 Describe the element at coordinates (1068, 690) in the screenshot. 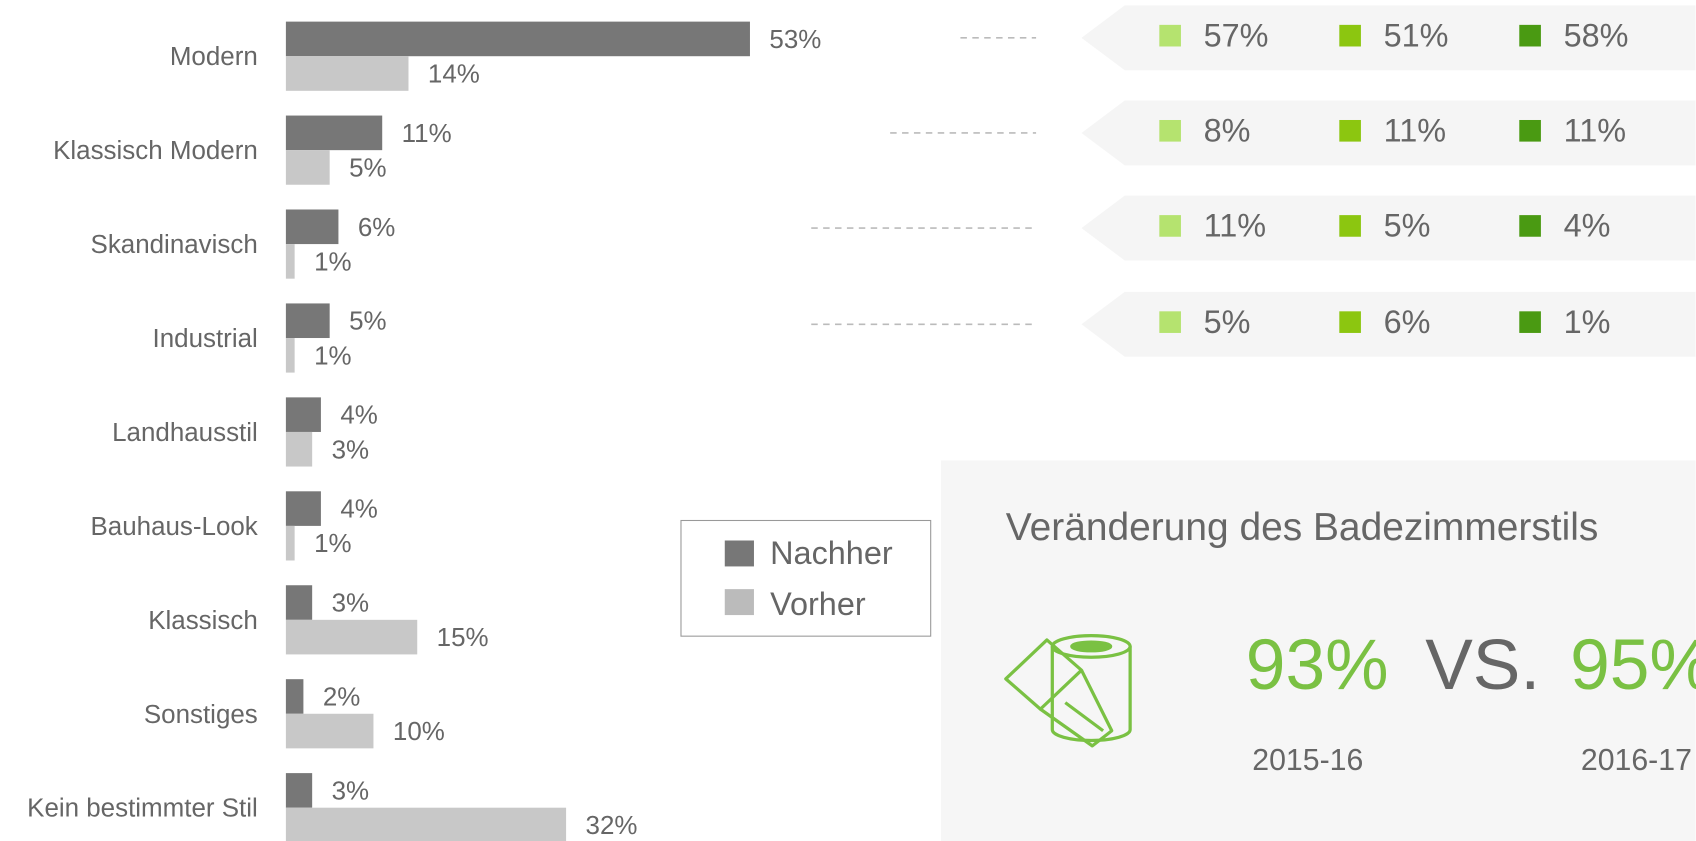

I see `toilet-paper-icon` at that location.